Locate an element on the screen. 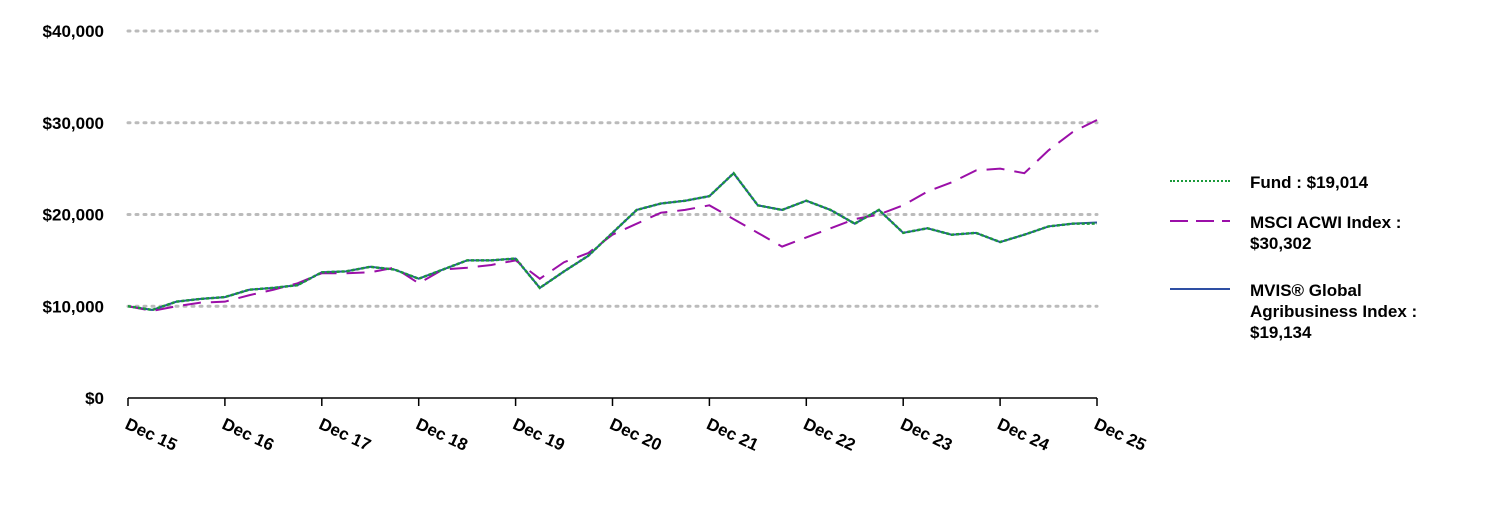 This screenshot has width=1488, height=516. x-tick-label: Dec 16 is located at coordinates (248, 434).